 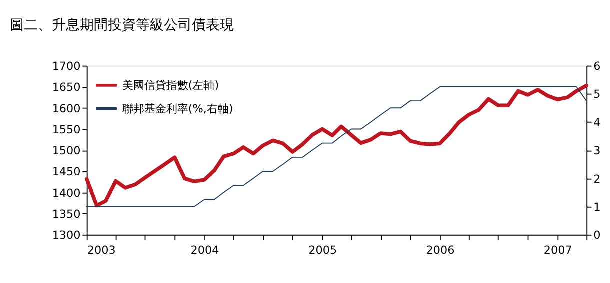 What do you see at coordinates (597, 123) in the screenshot?
I see `y2-tick-label: 4` at bounding box center [597, 123].